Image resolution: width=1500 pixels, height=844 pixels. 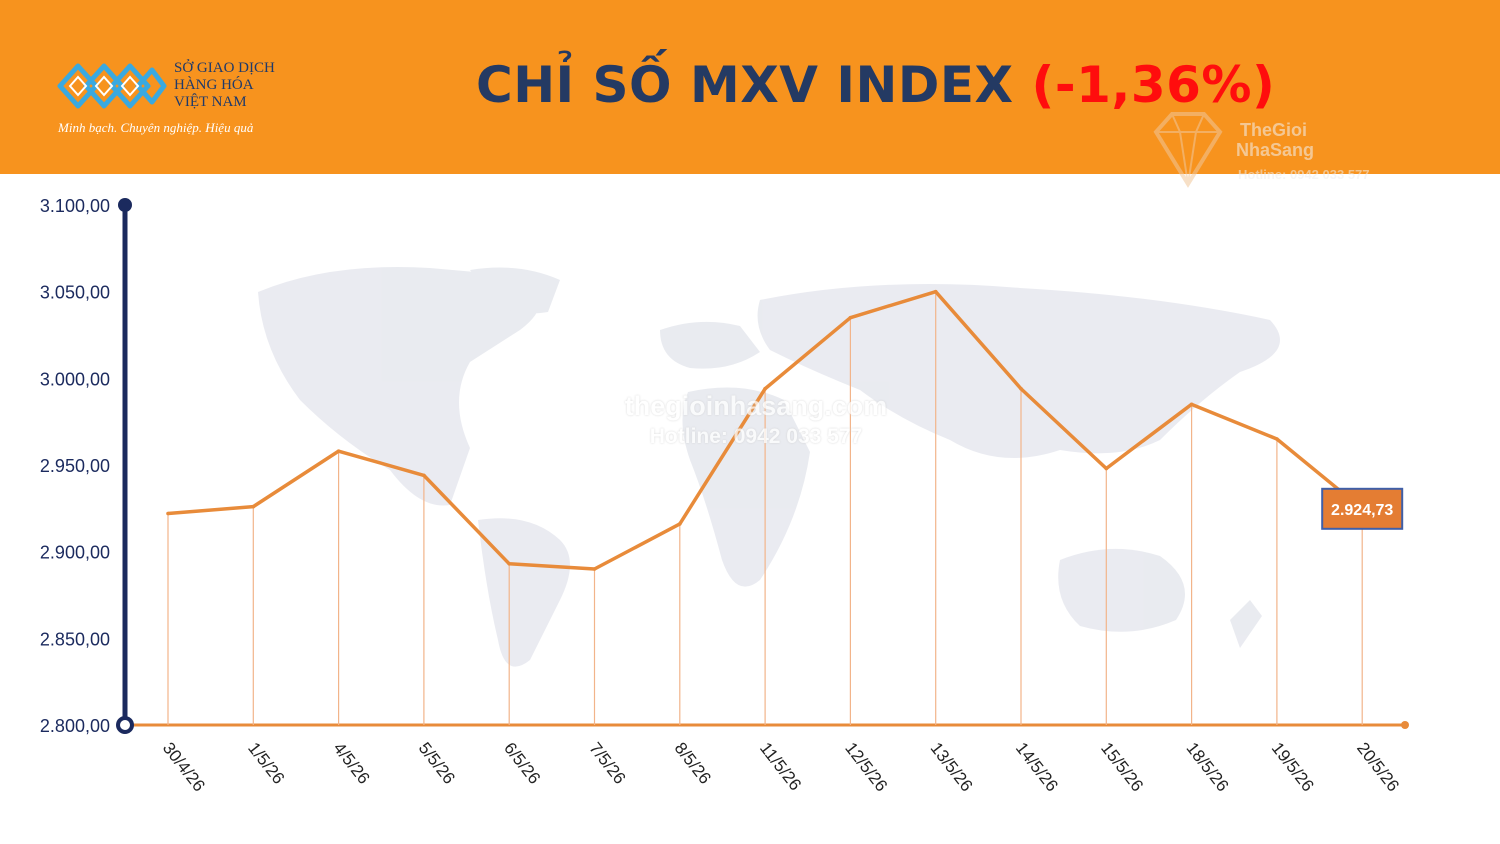 I want to click on x-tick-label: 8/5/26, so click(x=693, y=763).